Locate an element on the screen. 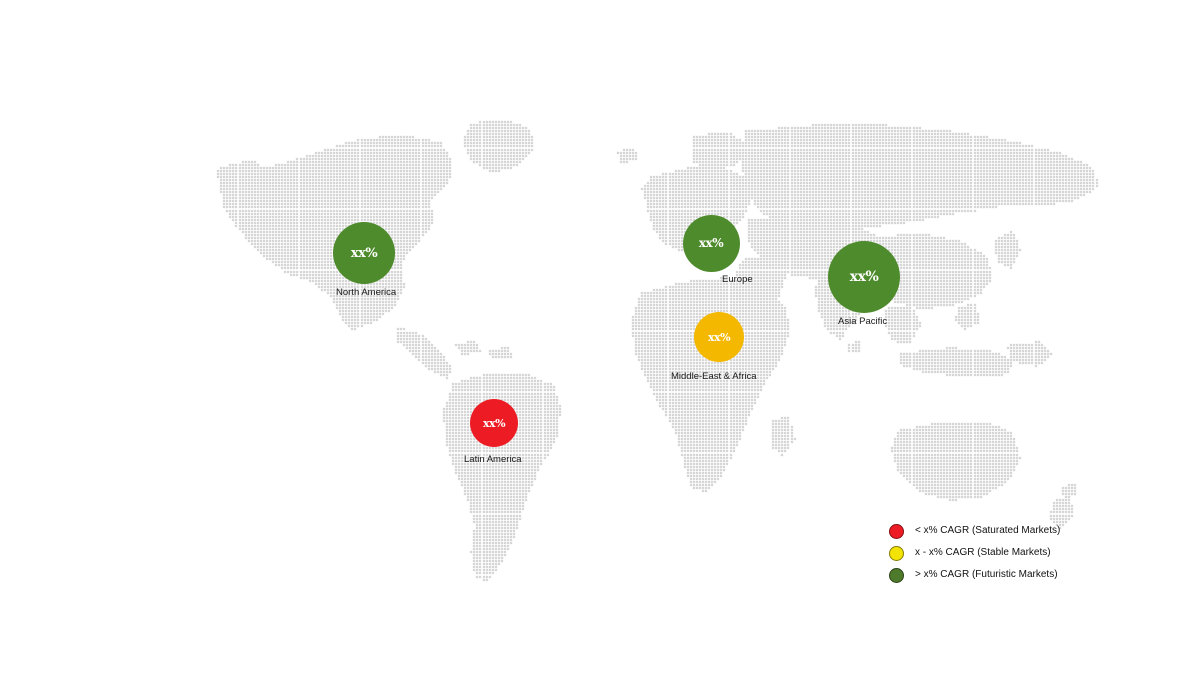 Image resolution: width=1200 pixels, height=675 pixels. legend-item-futuristic: > x% CAGR (Futuristic Markets) is located at coordinates (974, 575).